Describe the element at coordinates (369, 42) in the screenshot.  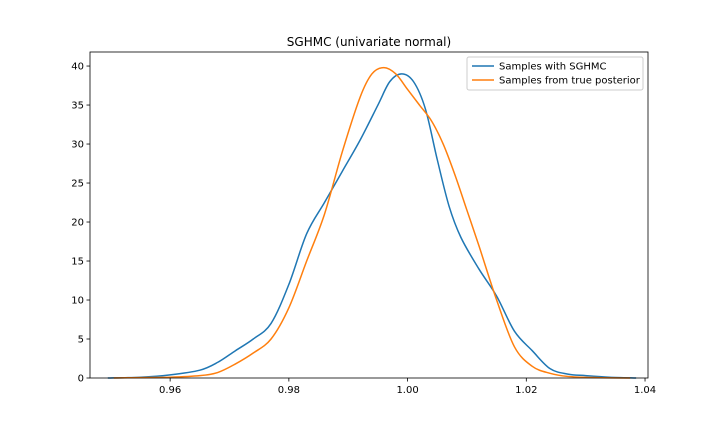
I see `chart-title: SGHMC (univariate normal)` at that location.